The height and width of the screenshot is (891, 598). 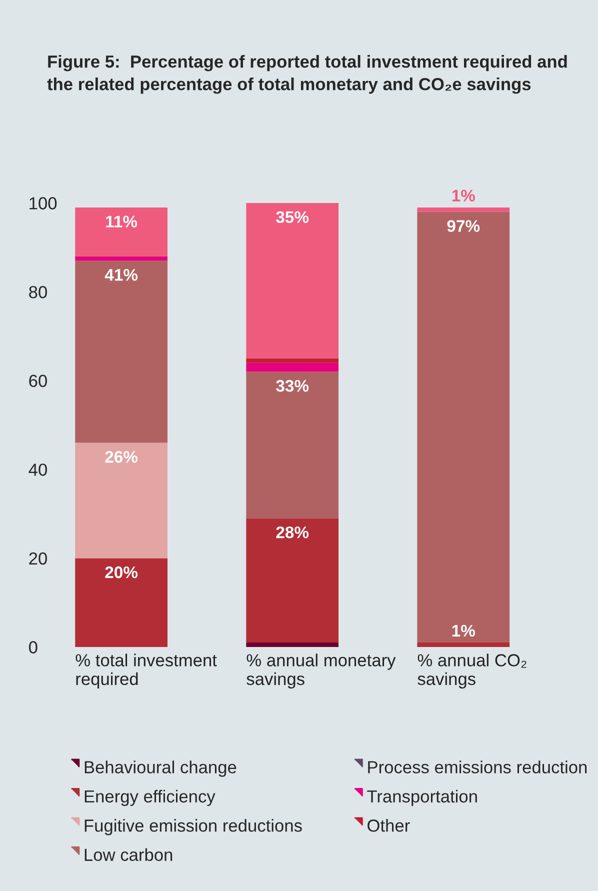 I want to click on y-tick-label: 0, so click(x=33, y=647).